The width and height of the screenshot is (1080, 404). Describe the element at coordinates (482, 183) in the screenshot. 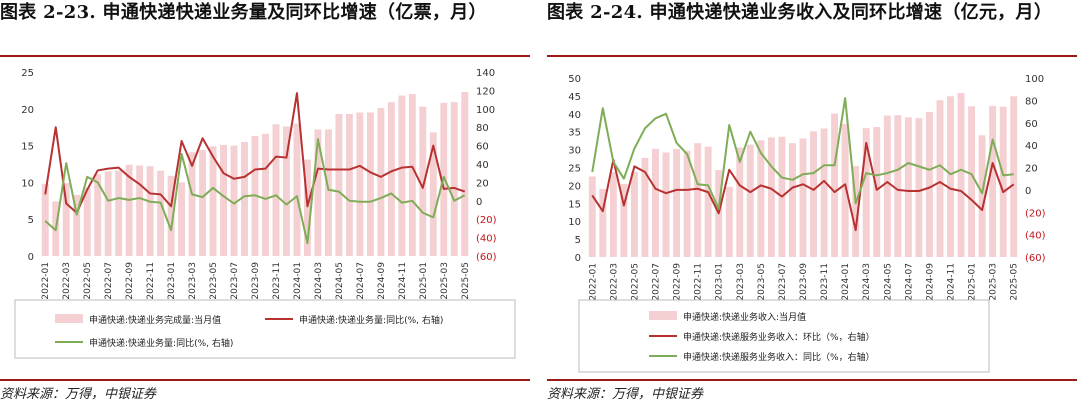

I see `y-right-tick-label: 20` at that location.